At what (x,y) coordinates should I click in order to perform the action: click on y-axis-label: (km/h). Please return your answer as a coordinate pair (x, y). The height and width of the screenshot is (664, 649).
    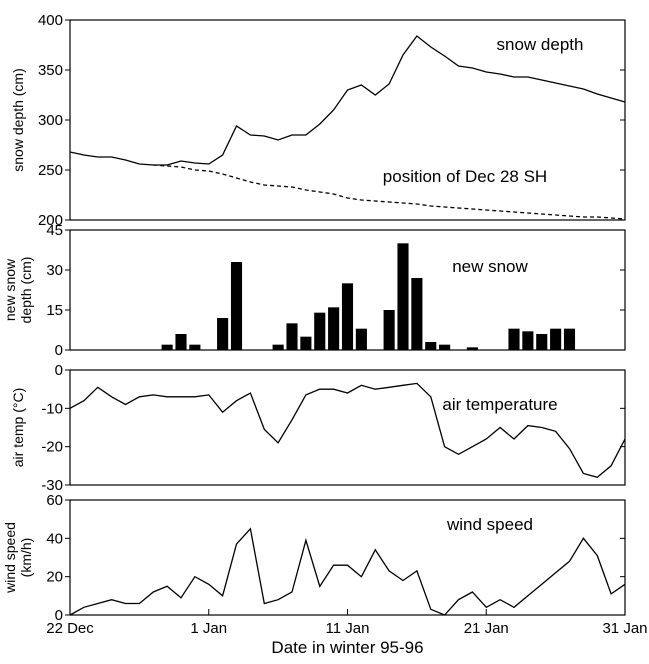
    Looking at the image, I should click on (26, 558).